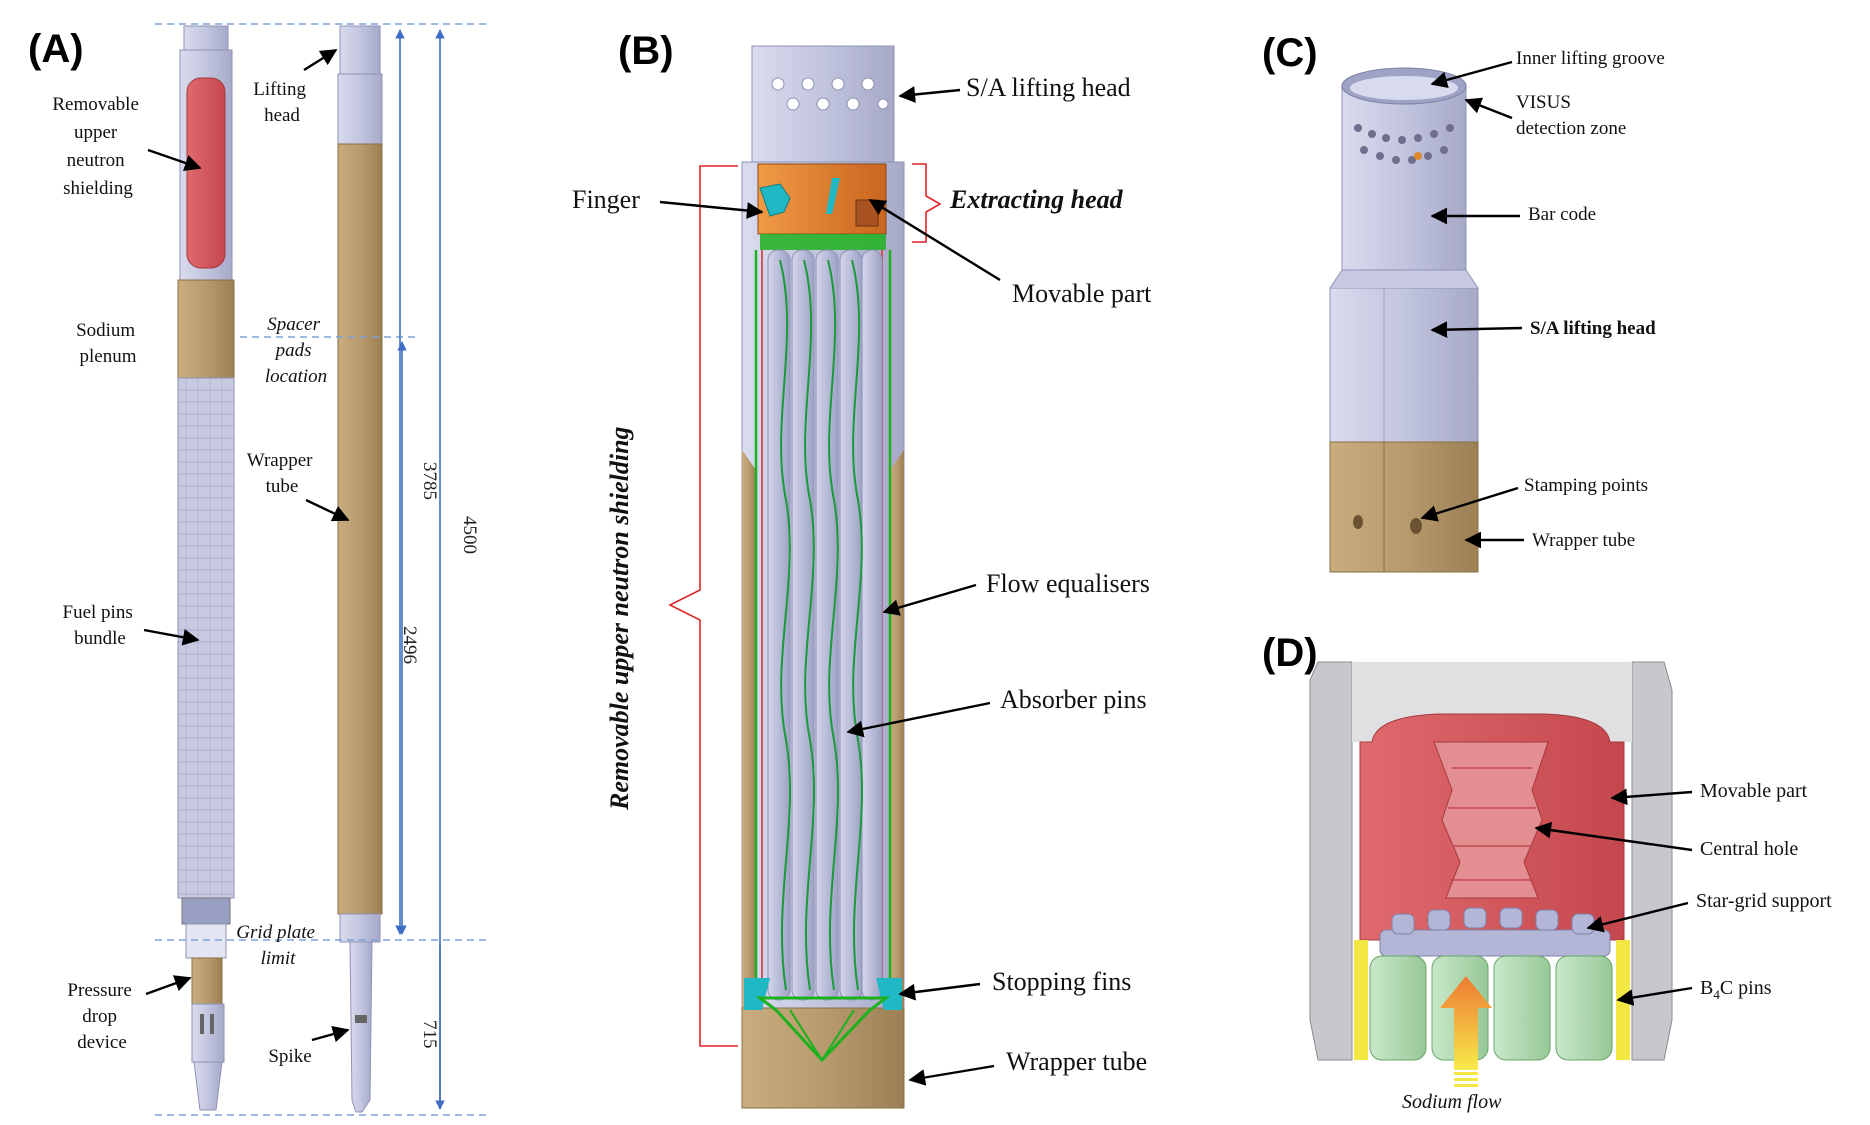 The height and width of the screenshot is (1125, 1870). I want to click on subassembly-external, so click(360, 569).